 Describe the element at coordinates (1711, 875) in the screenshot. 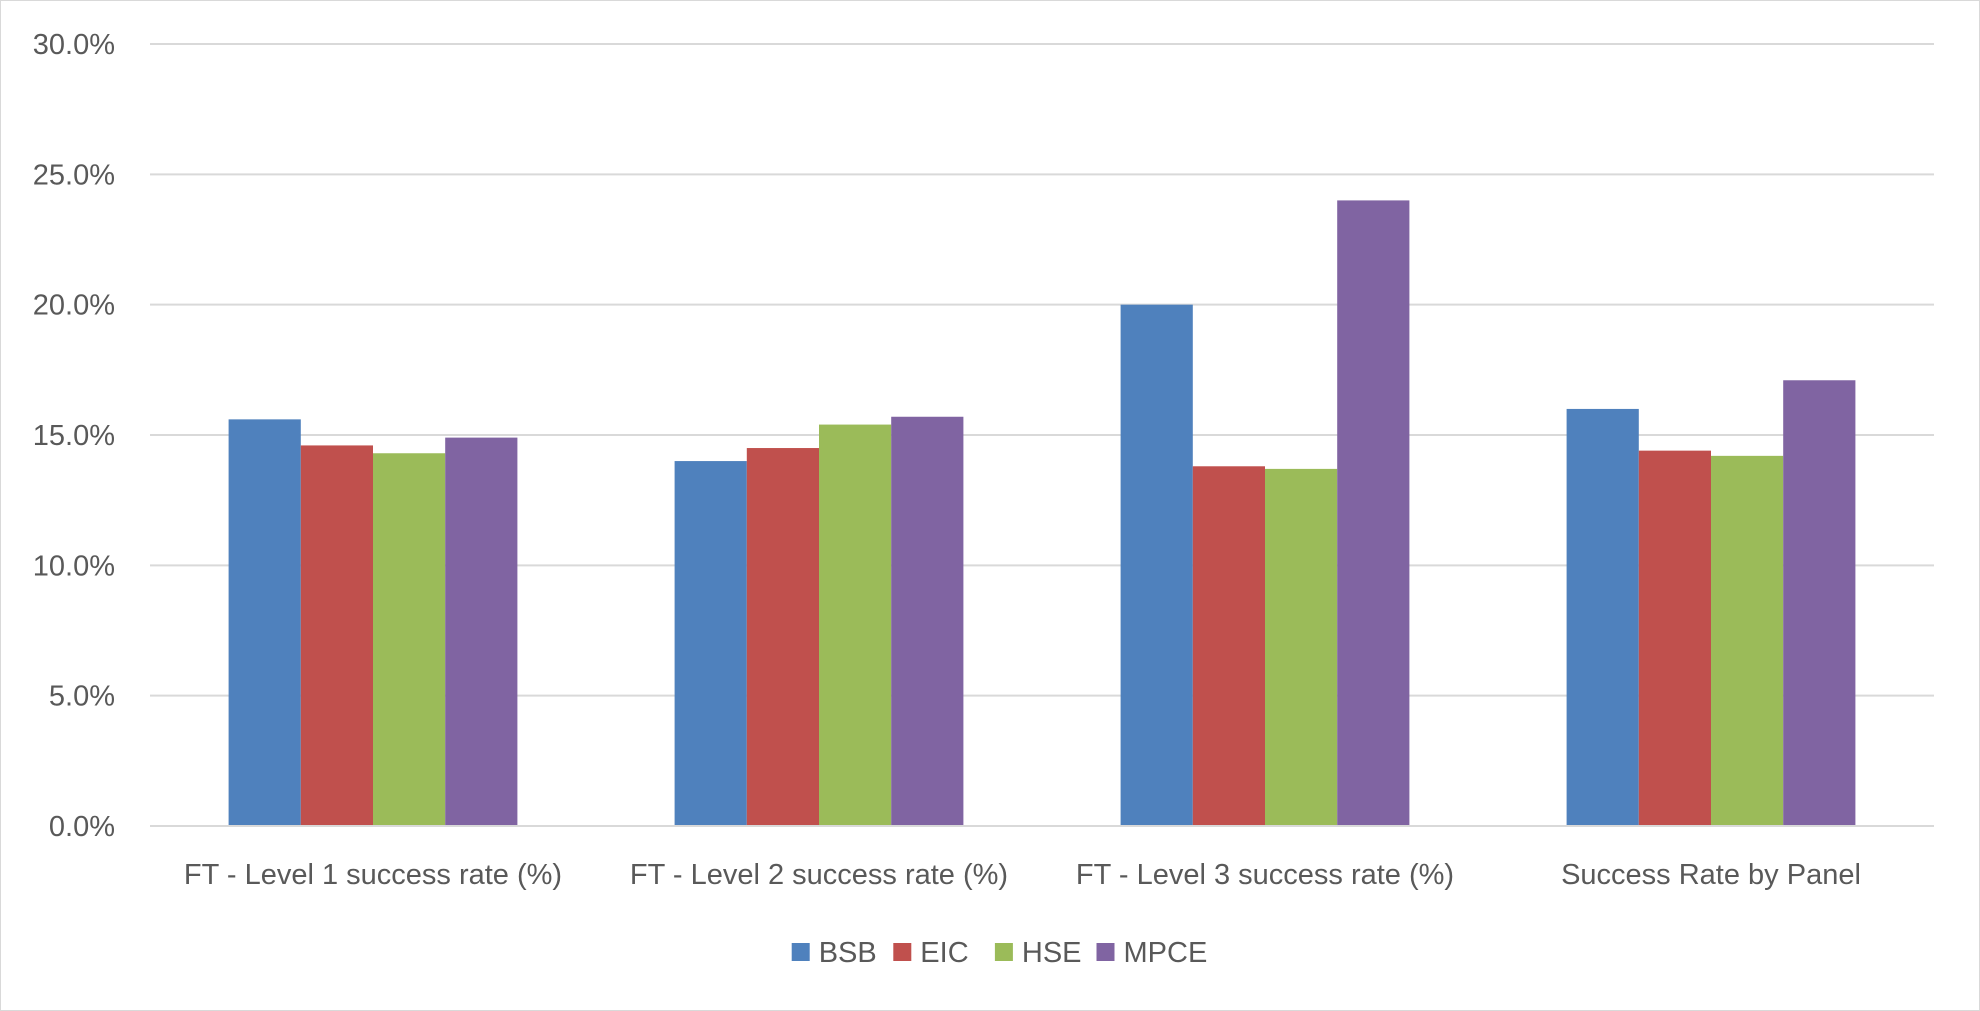

I see `x-category-label: Success Rate by Panel` at that location.